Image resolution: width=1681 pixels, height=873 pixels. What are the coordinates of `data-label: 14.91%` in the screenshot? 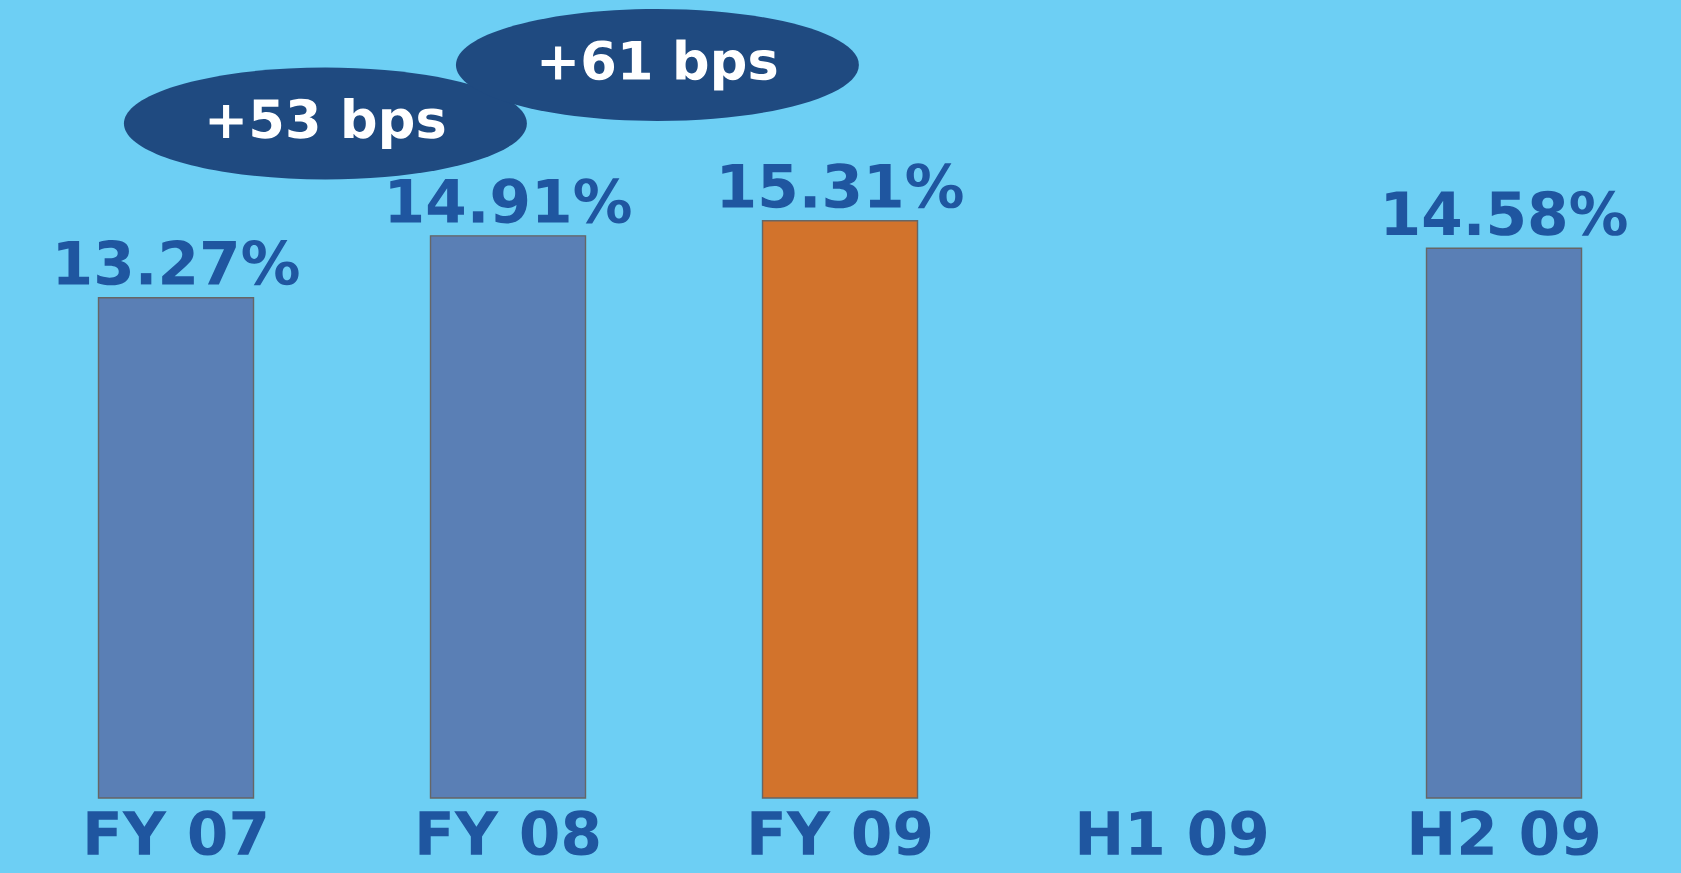 It's located at (510, 201).